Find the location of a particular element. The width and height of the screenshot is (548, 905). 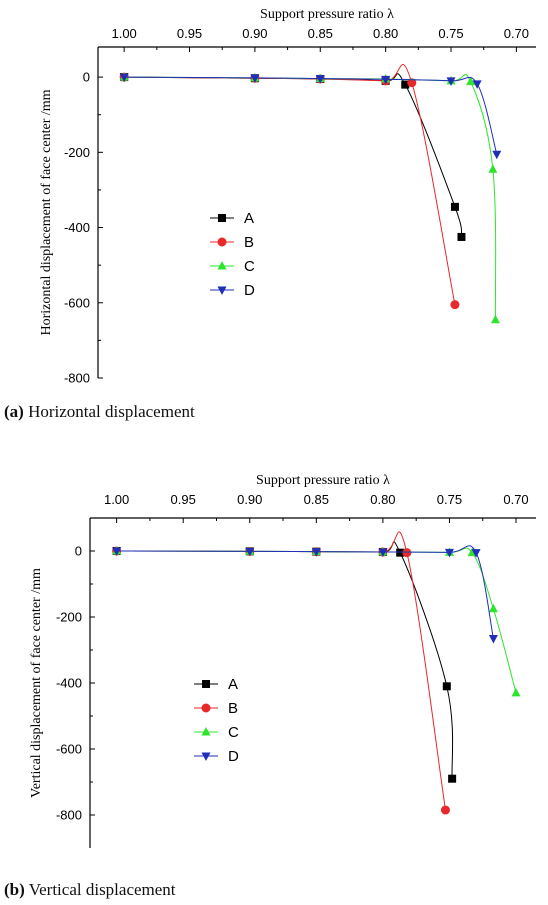

caption-b: (b) Vertical displacement is located at coordinates (90, 890).